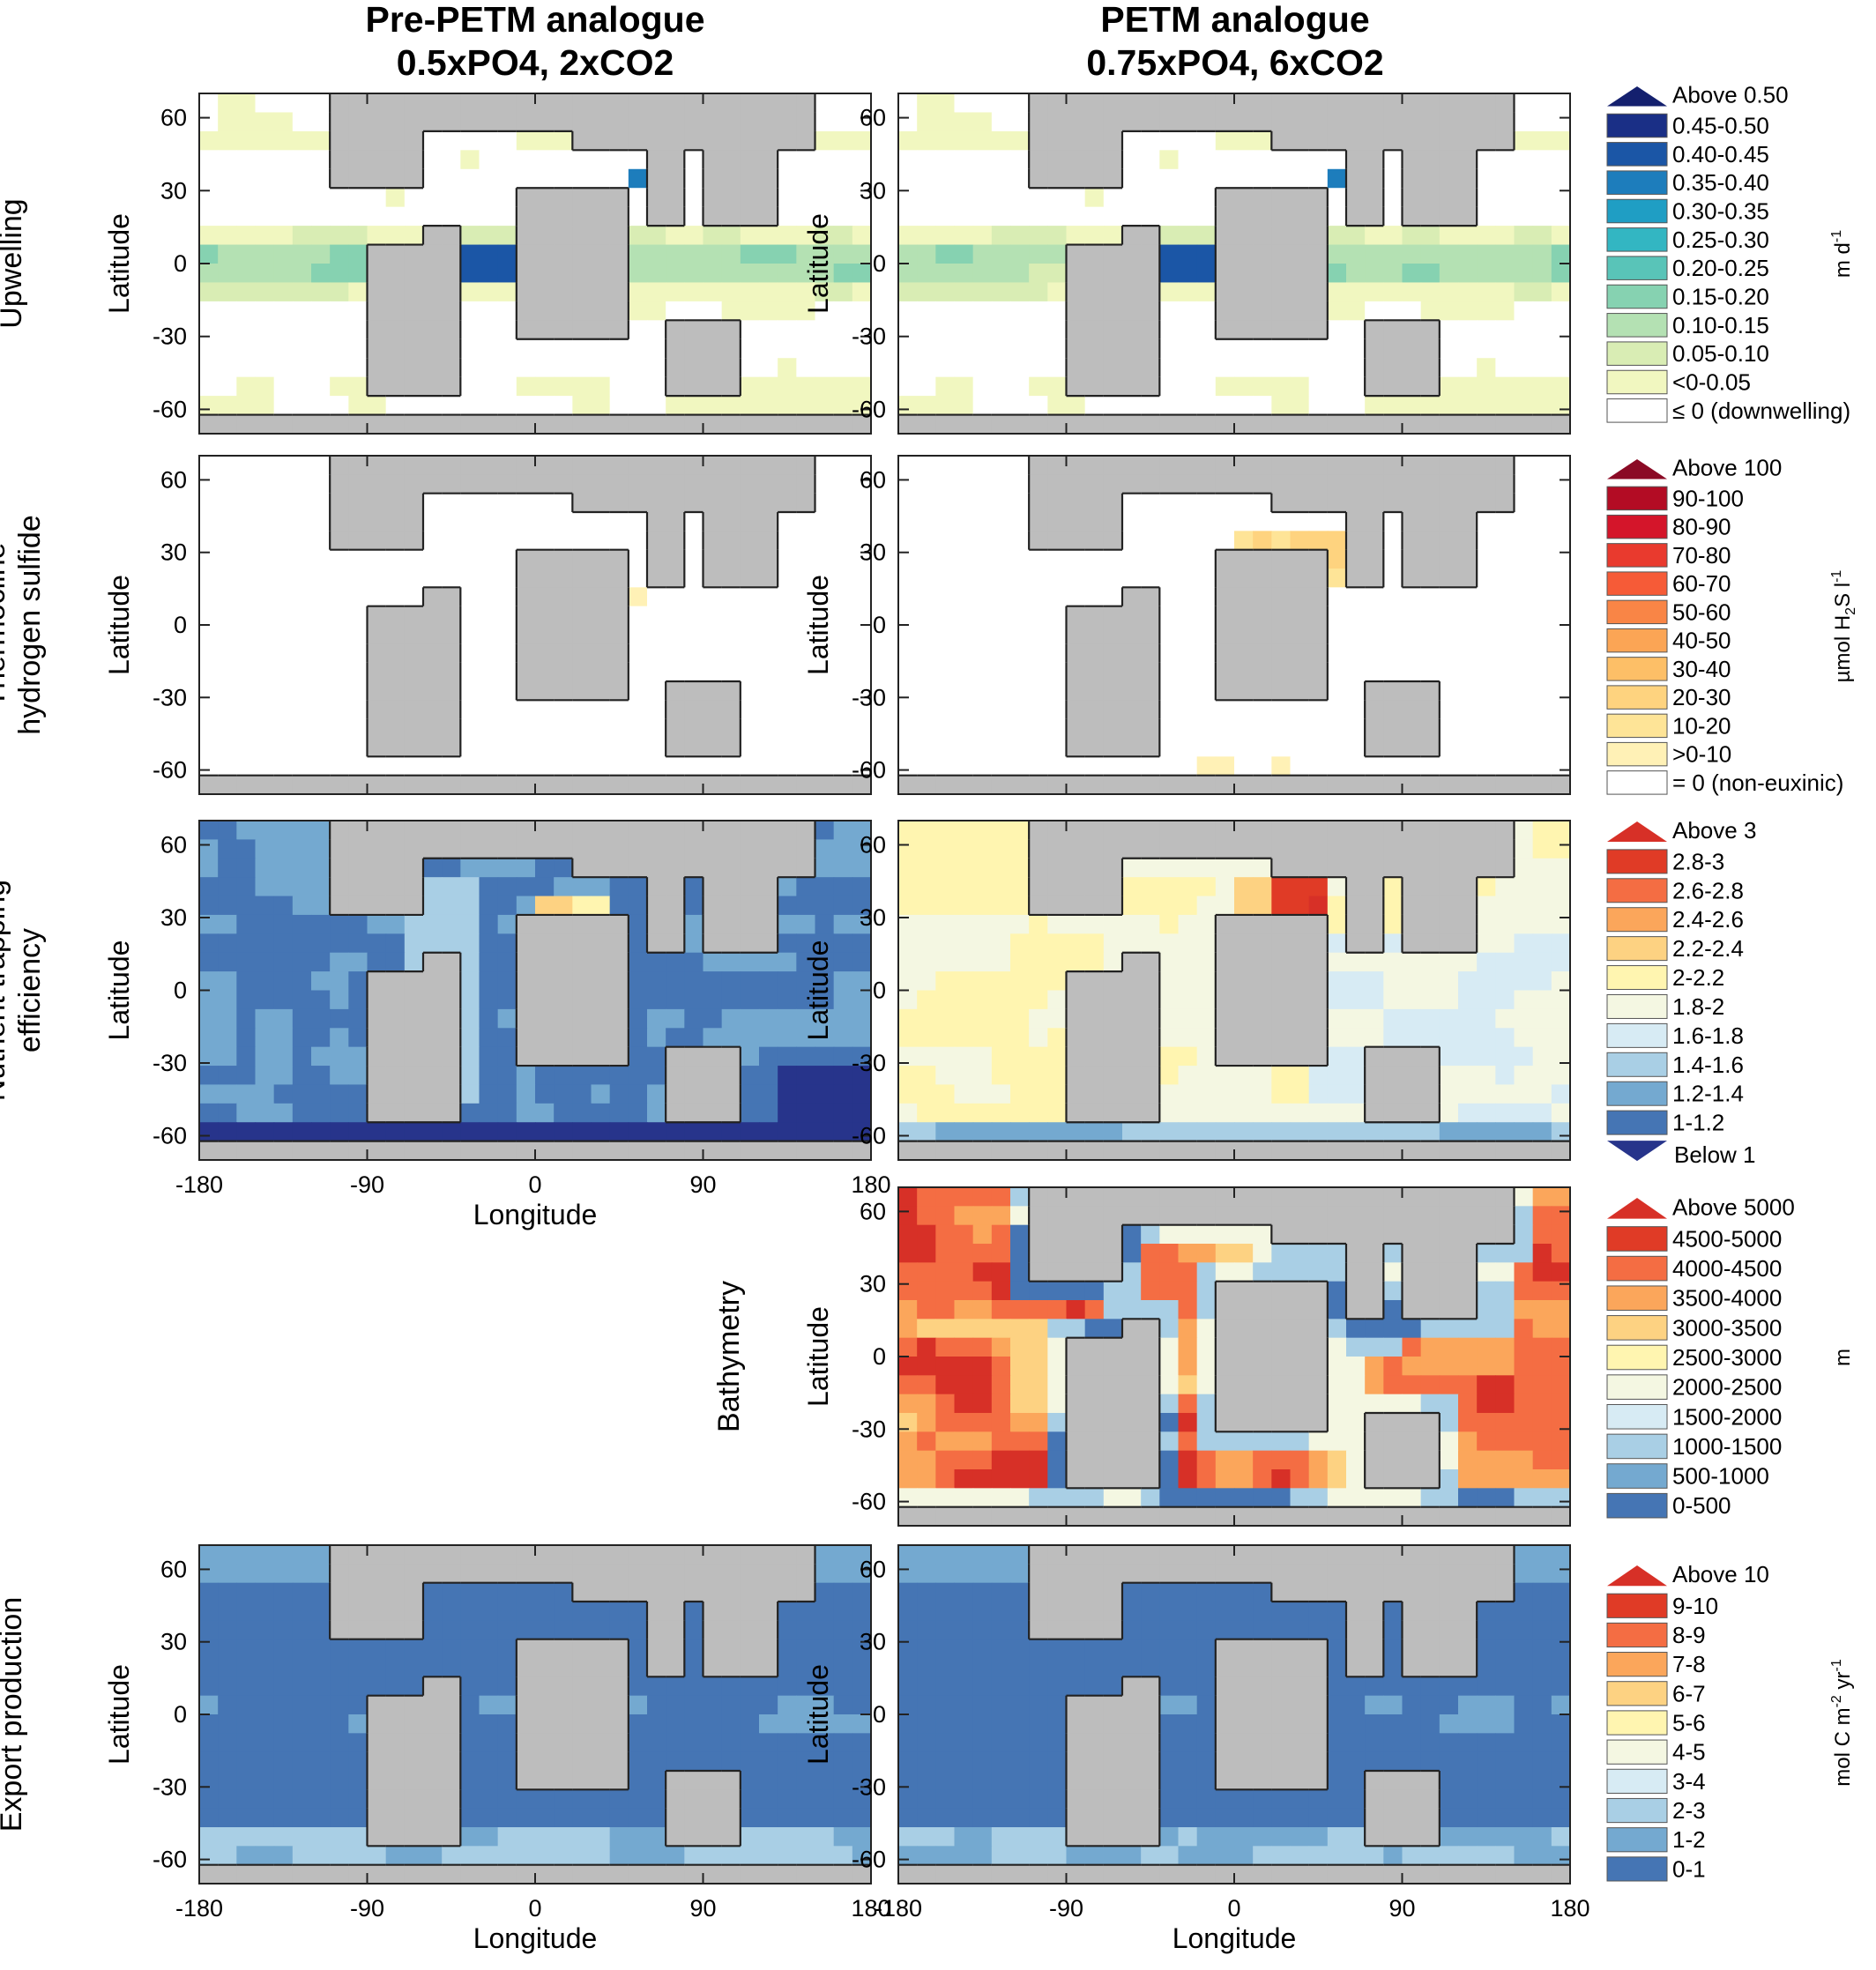 Image resolution: width=1876 pixels, height=1970 pixels. What do you see at coordinates (873, 479) in the screenshot?
I see `lat-tick-label: 60` at bounding box center [873, 479].